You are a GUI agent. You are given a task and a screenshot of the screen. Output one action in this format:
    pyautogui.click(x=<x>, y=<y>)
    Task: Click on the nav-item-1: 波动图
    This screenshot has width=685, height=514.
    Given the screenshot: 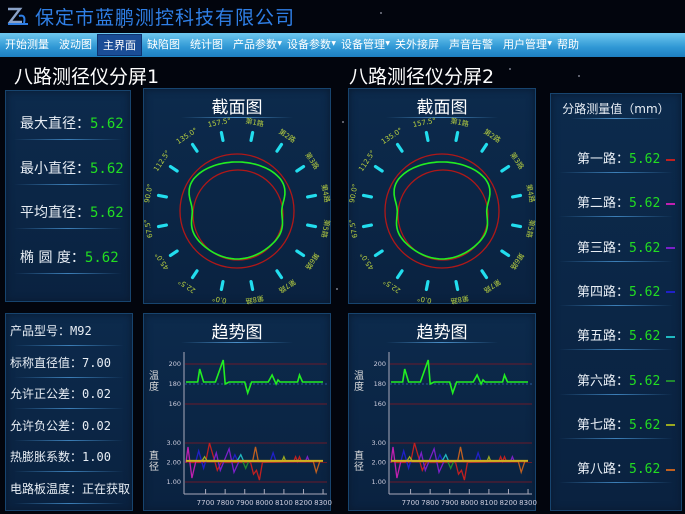 What is the action you would take?
    pyautogui.click(x=75, y=45)
    